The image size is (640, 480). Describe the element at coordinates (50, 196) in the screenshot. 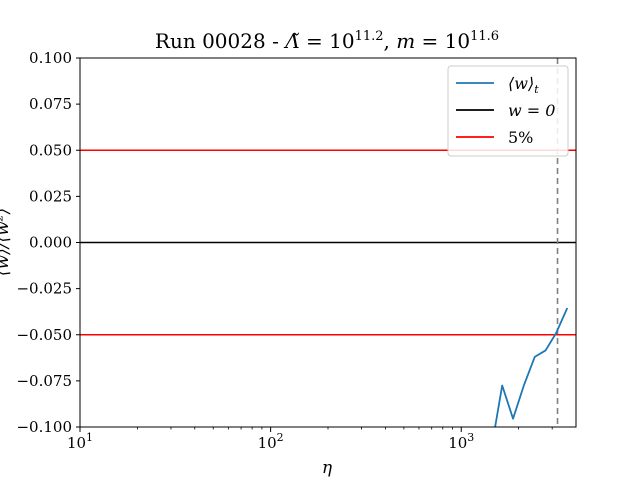

I see `y-tick-label: 0.025` at that location.